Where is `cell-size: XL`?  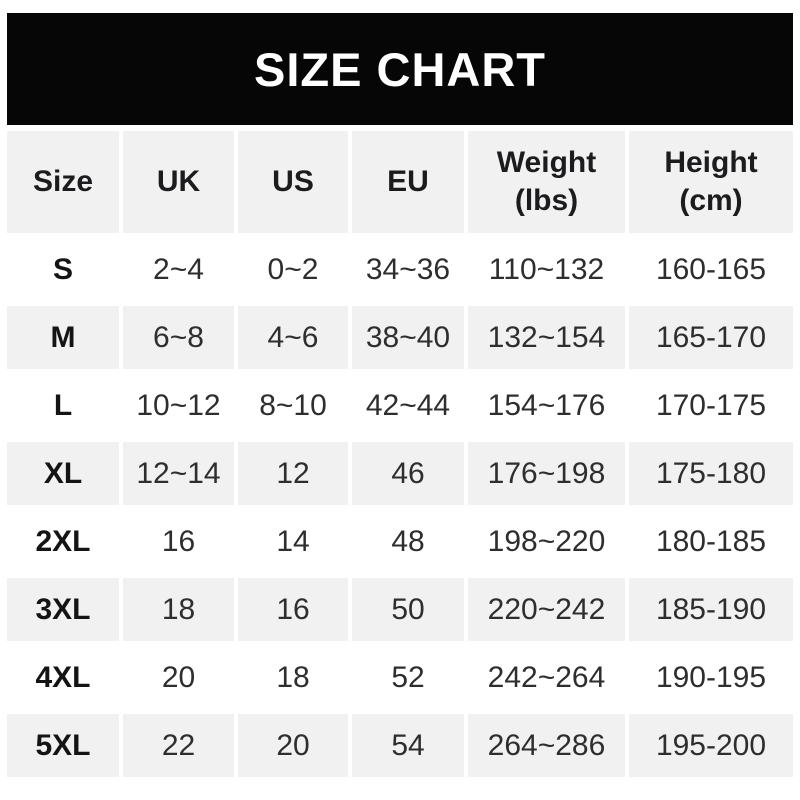
cell-size: XL is located at coordinates (63, 473).